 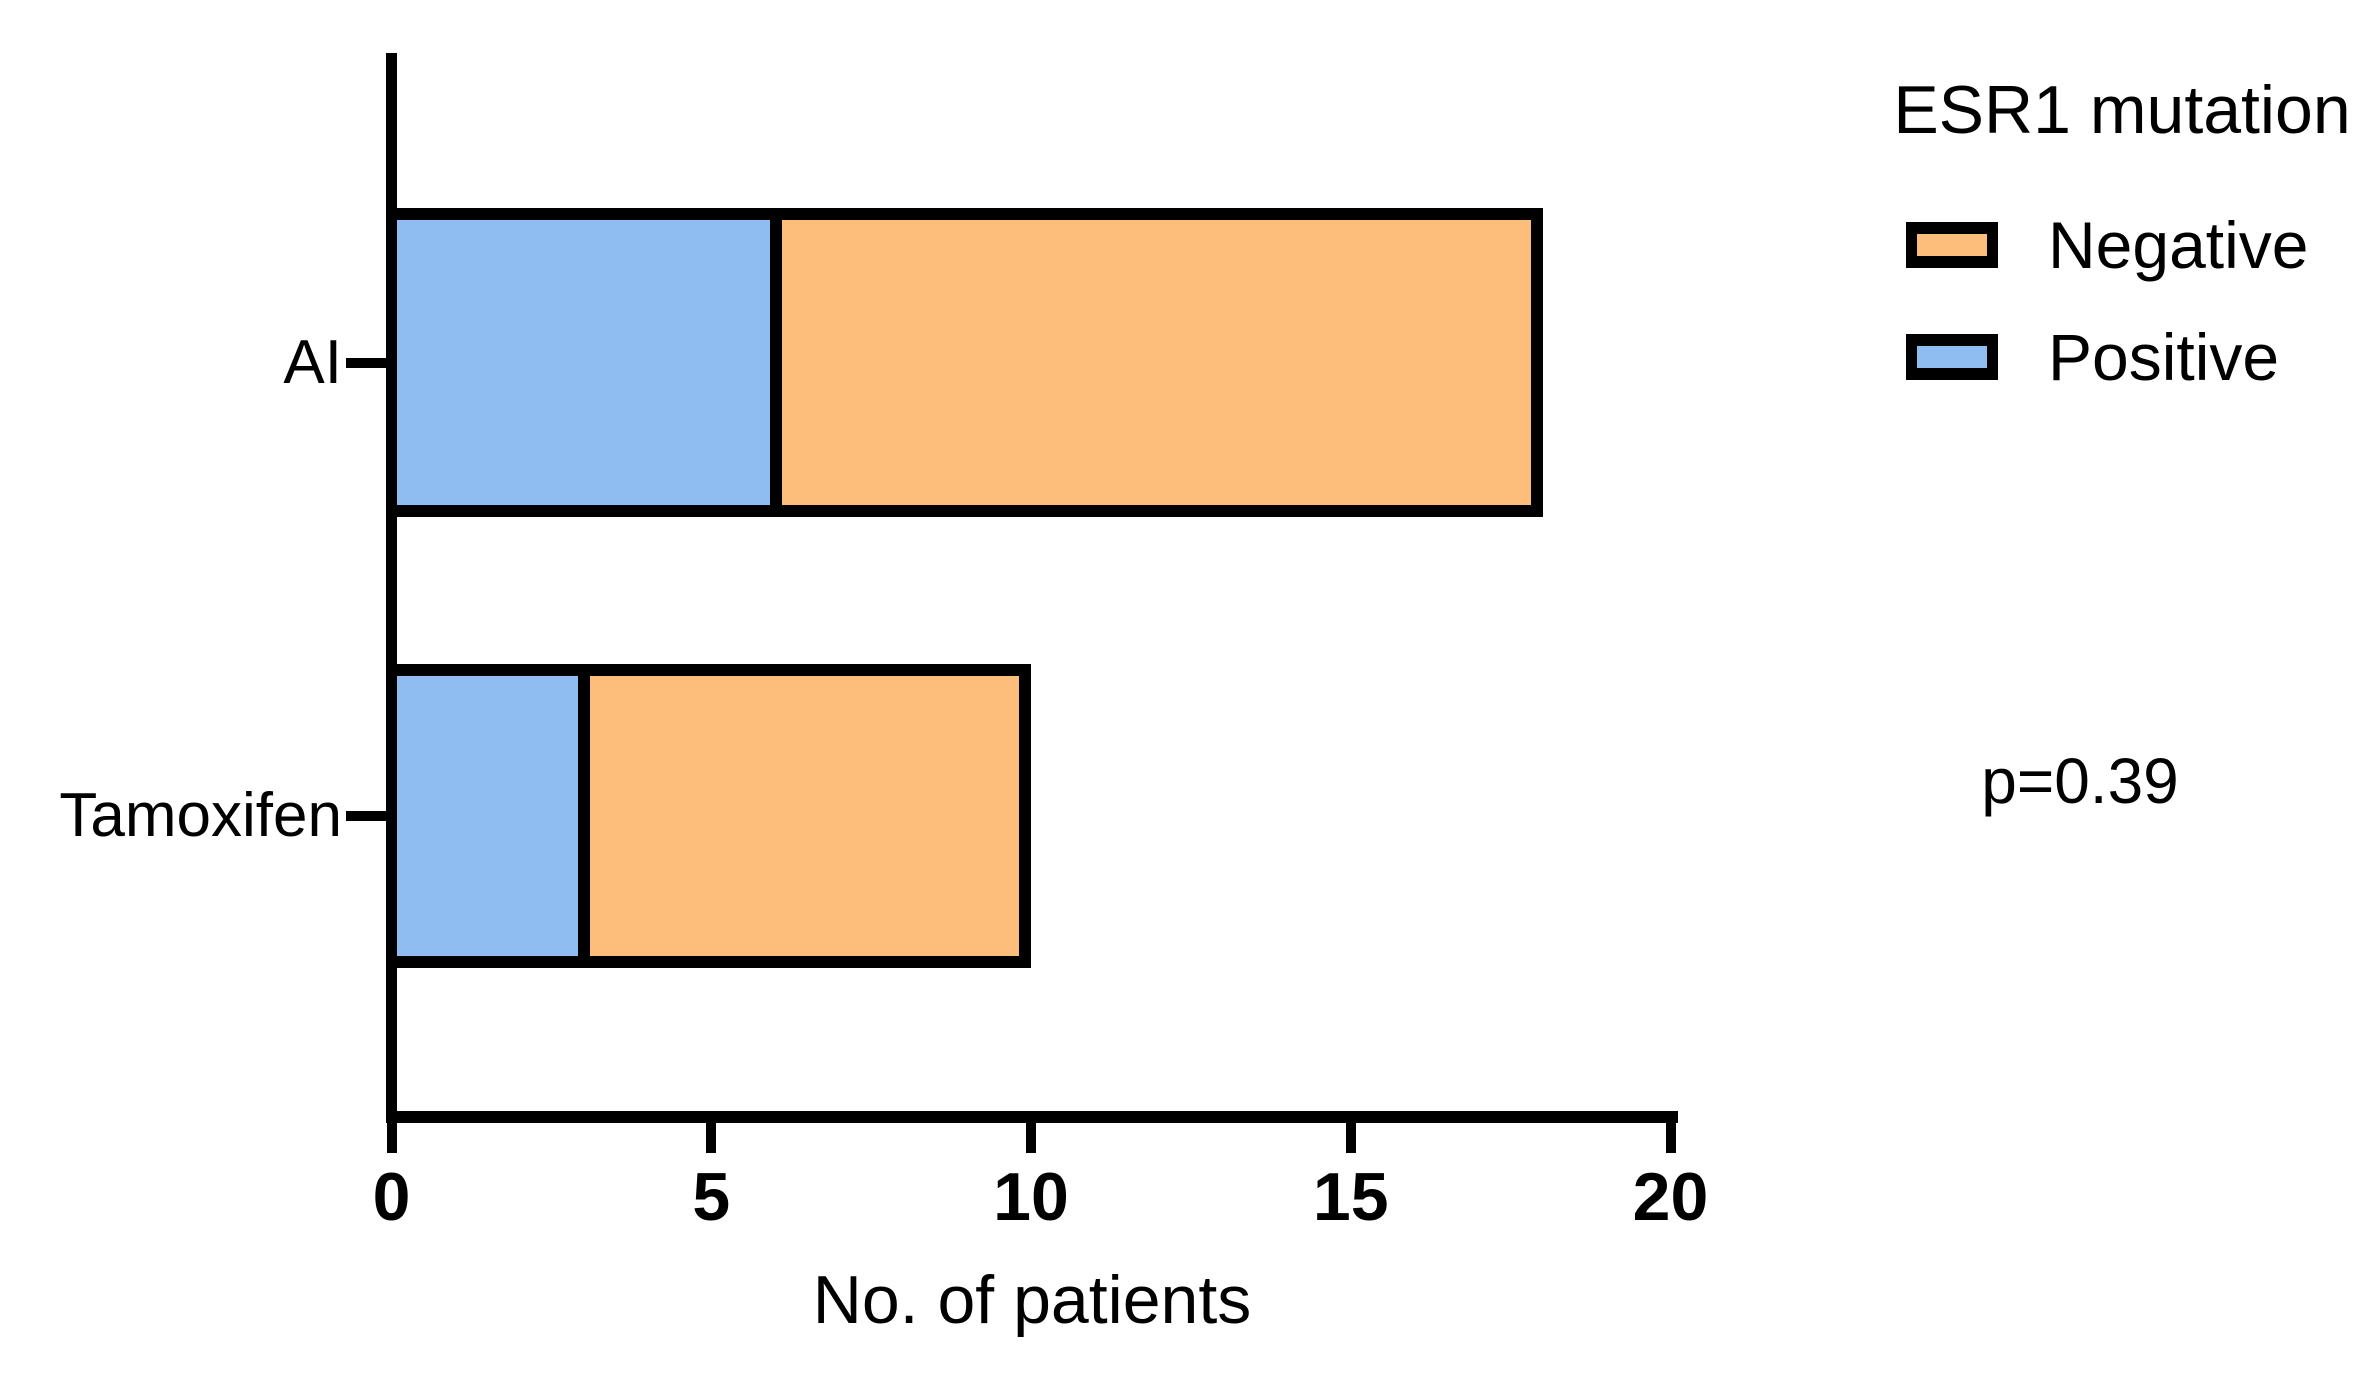 I want to click on y-axis-line, so click(x=391, y=588).